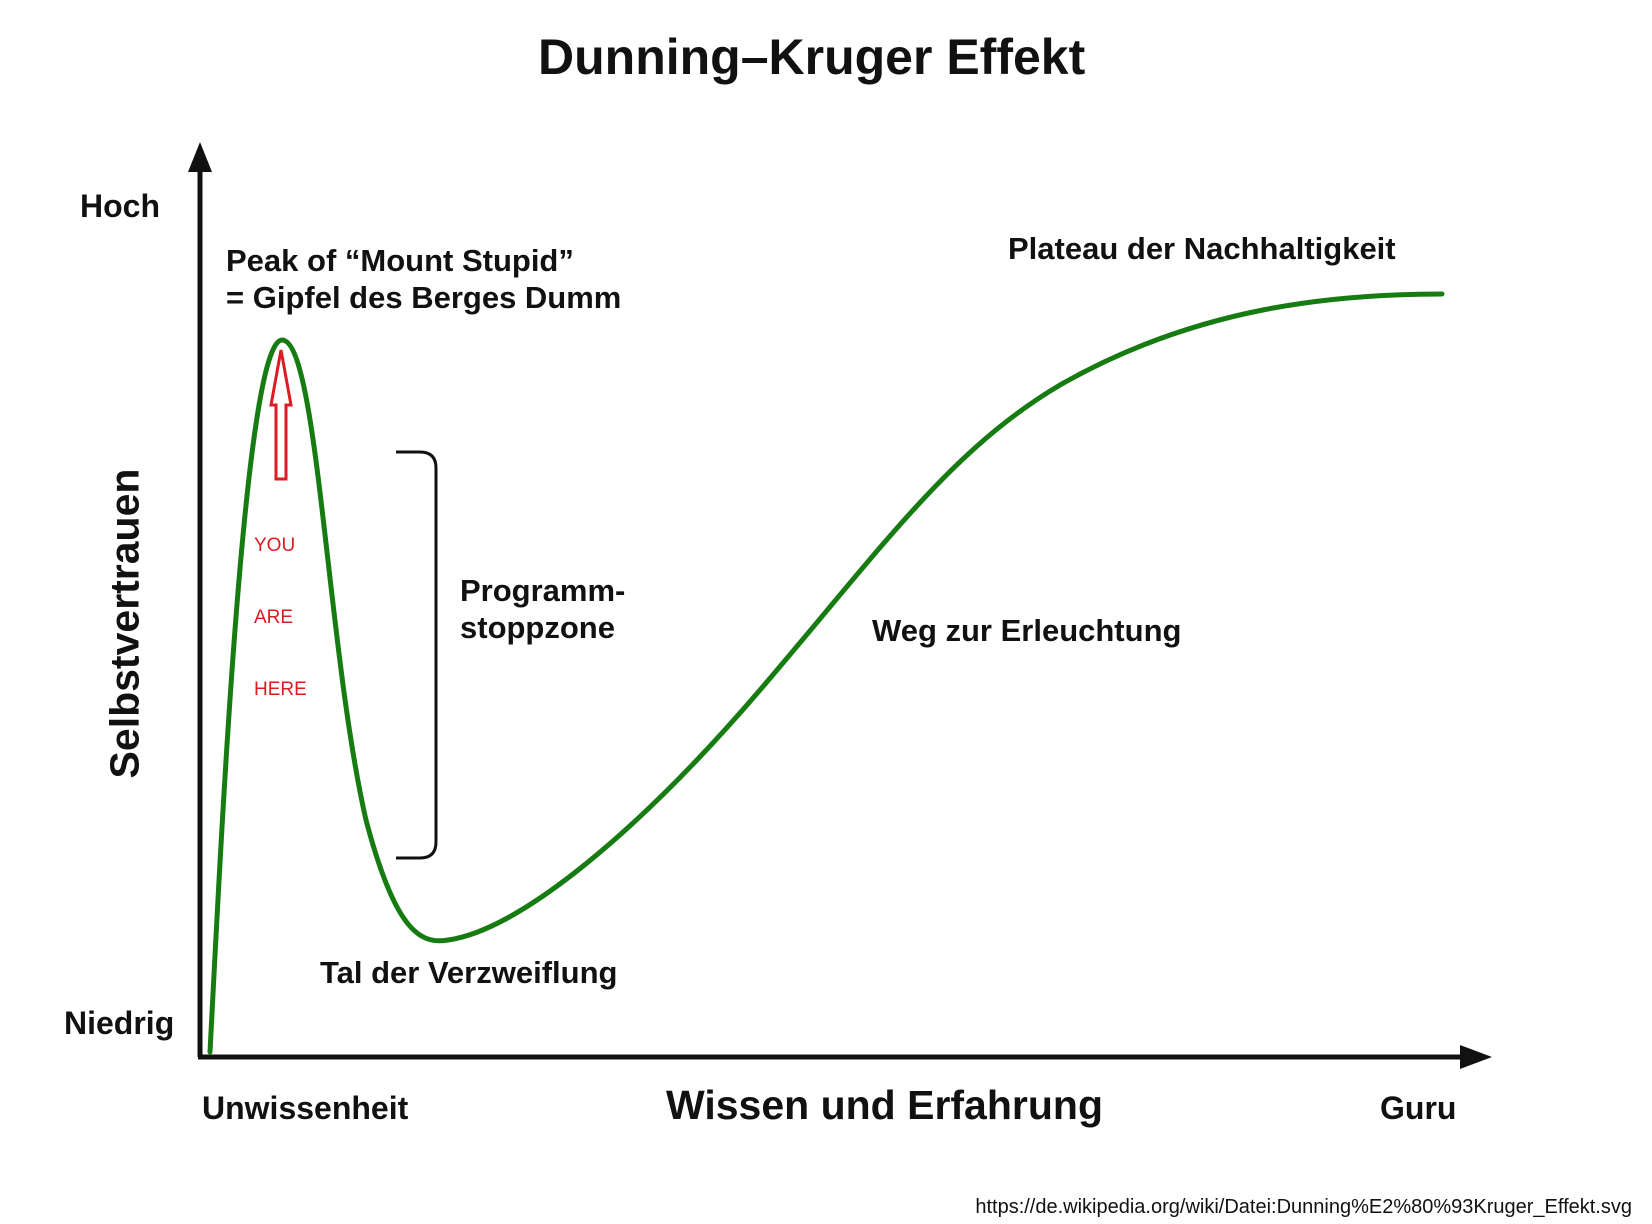  What do you see at coordinates (1202, 248) in the screenshot?
I see `plateau-label: Plateau der Nachhaltigkeit` at bounding box center [1202, 248].